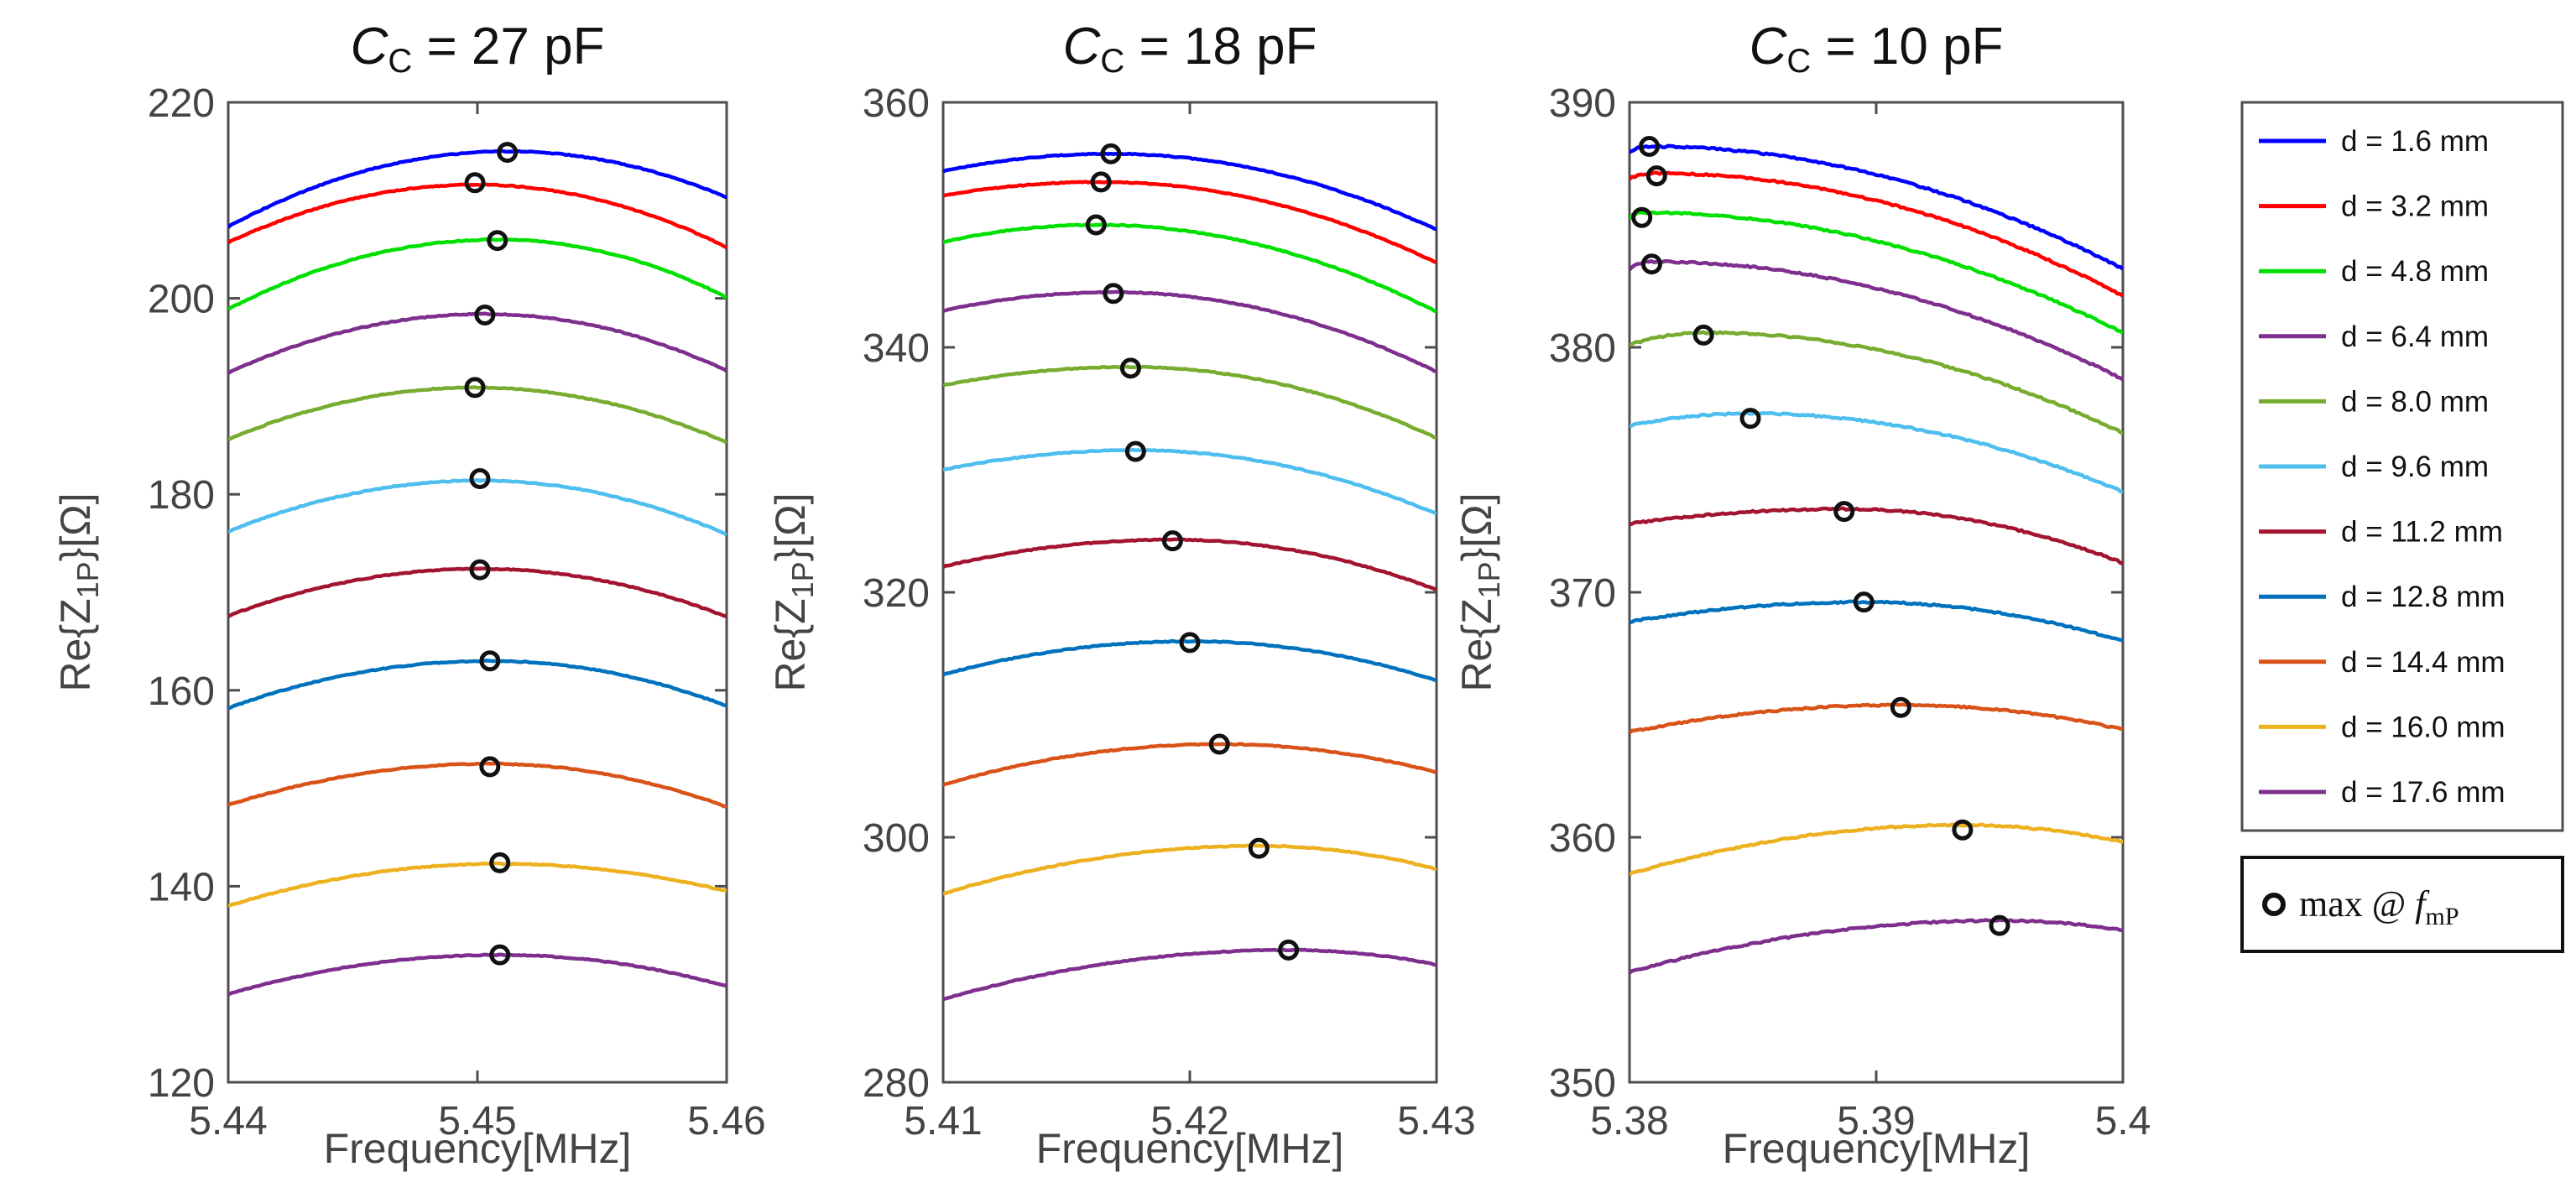  What do you see at coordinates (1582, 838) in the screenshot?
I see `y-tick-label: 360` at bounding box center [1582, 838].